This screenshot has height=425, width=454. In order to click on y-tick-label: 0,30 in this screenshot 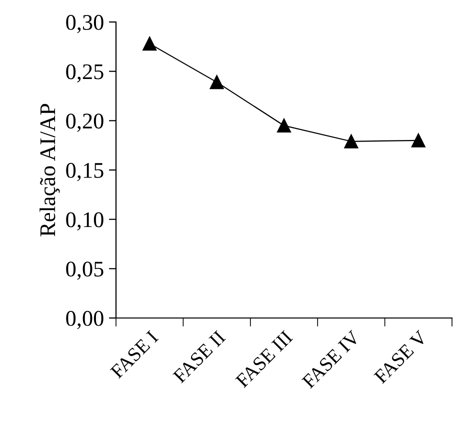, I will do `click(85, 24)`.